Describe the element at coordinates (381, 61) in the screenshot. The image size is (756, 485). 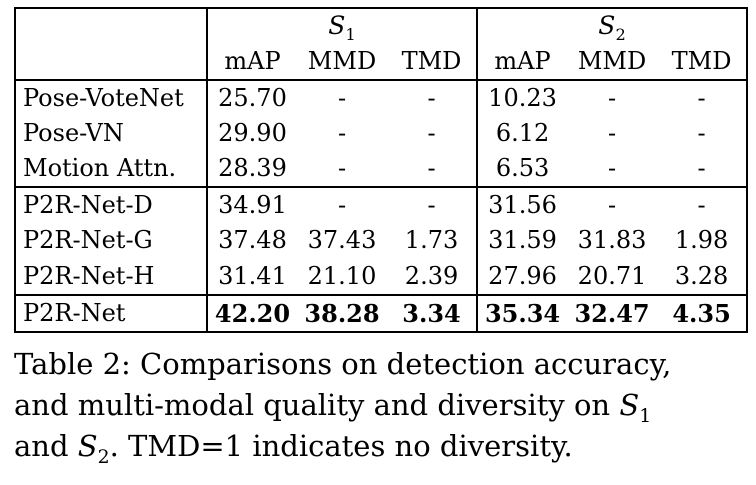
I see `sub-header-row: mAP MMD TMD mAP MMD TMD` at that location.